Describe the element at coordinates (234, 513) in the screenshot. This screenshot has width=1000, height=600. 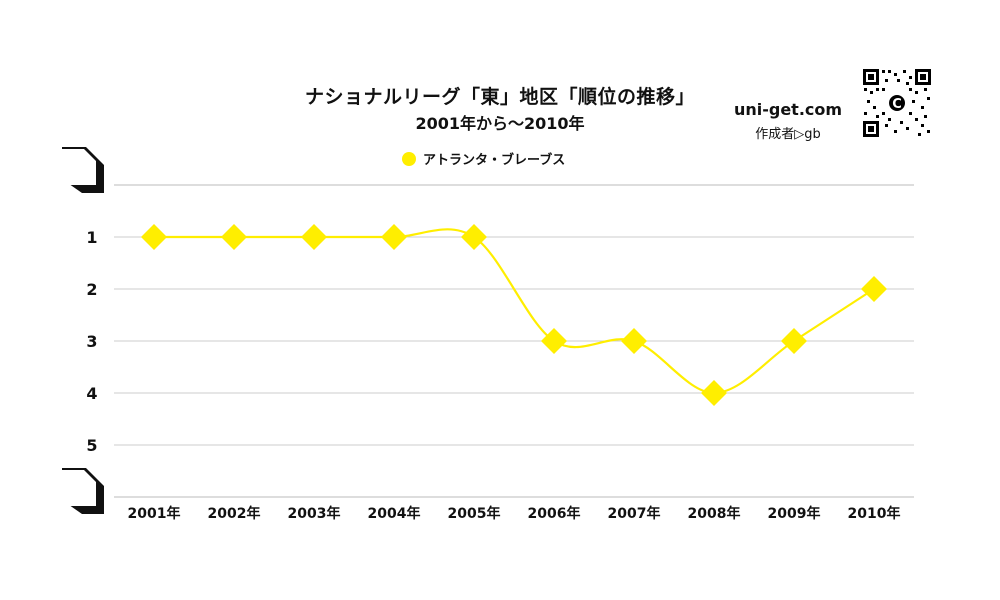
I see `x-tick-label: 2002年` at that location.